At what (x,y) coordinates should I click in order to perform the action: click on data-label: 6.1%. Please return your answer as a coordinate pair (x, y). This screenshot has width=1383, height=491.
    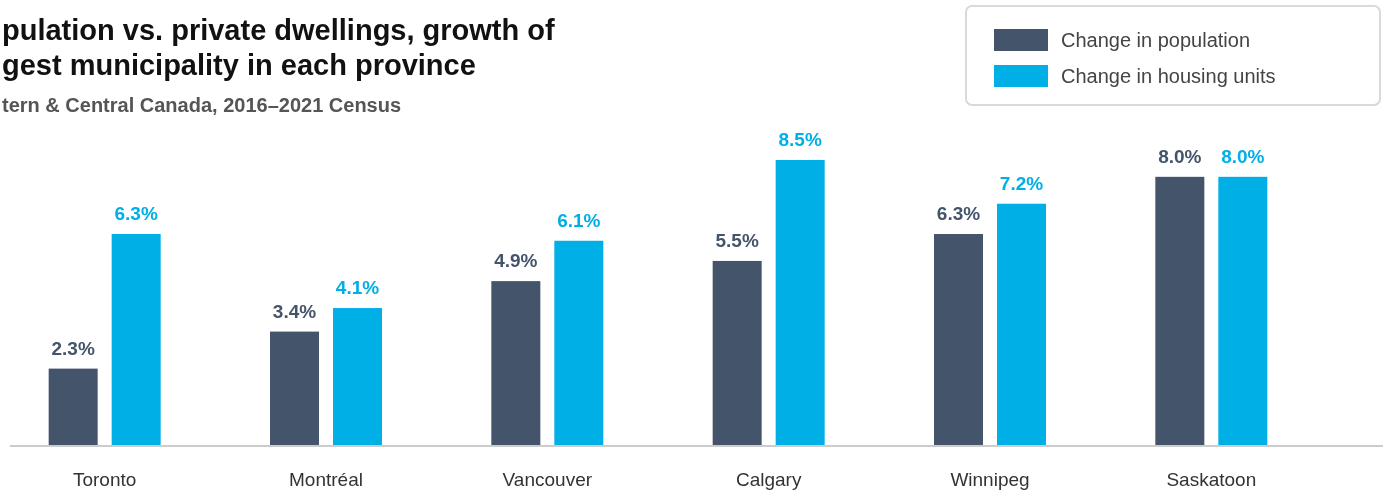
    Looking at the image, I should click on (579, 220).